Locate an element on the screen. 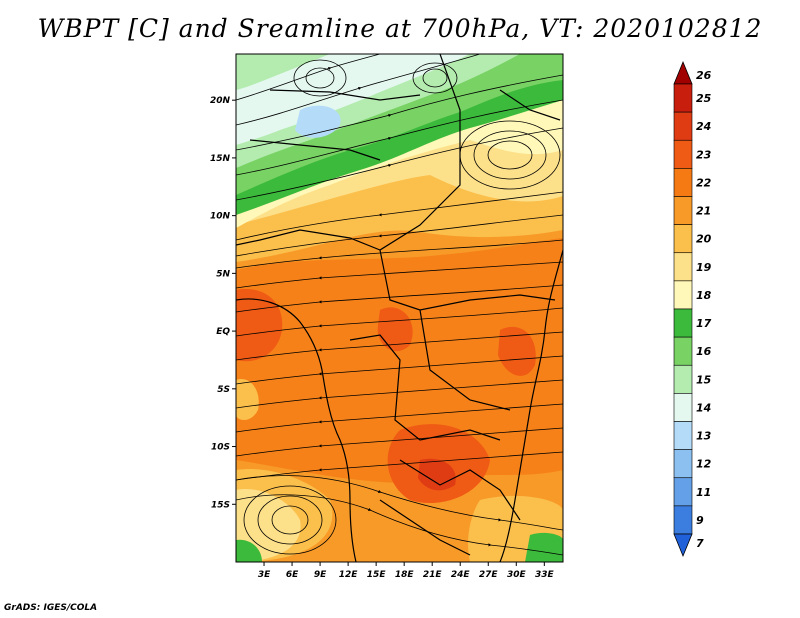  lat-tick-label: 10S is located at coordinates (220, 448).